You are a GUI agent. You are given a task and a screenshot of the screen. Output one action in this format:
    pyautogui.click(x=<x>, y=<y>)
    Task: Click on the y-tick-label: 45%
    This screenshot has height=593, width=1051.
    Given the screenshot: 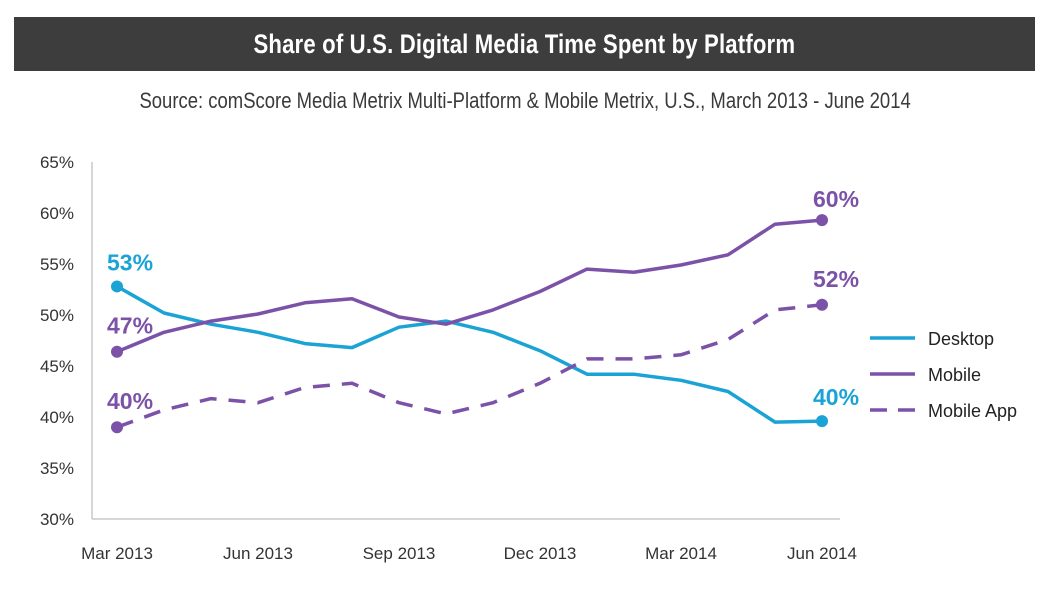 What is the action you would take?
    pyautogui.click(x=57, y=366)
    